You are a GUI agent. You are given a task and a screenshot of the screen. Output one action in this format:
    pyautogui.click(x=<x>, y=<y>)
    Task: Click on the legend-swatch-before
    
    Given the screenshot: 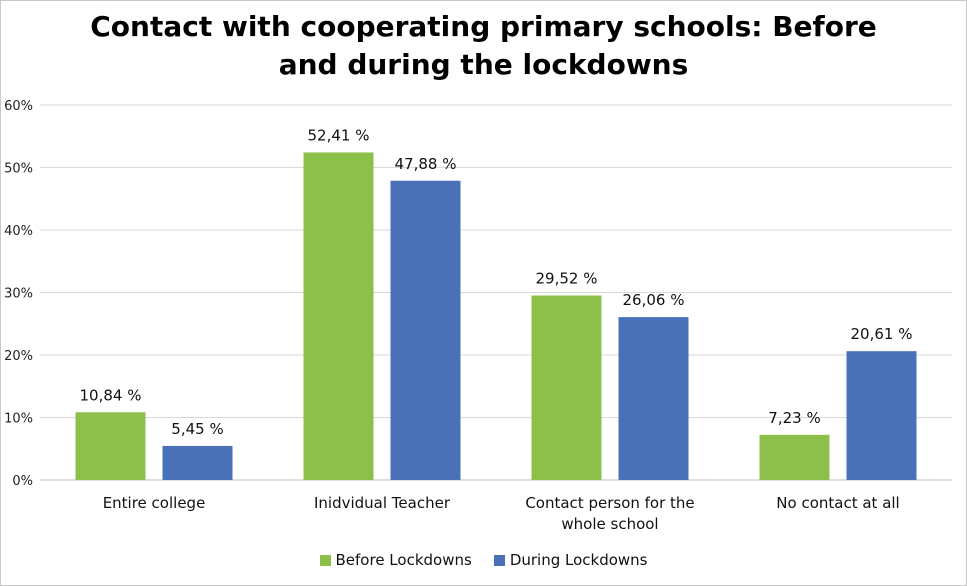 What is the action you would take?
    pyautogui.click(x=325, y=560)
    